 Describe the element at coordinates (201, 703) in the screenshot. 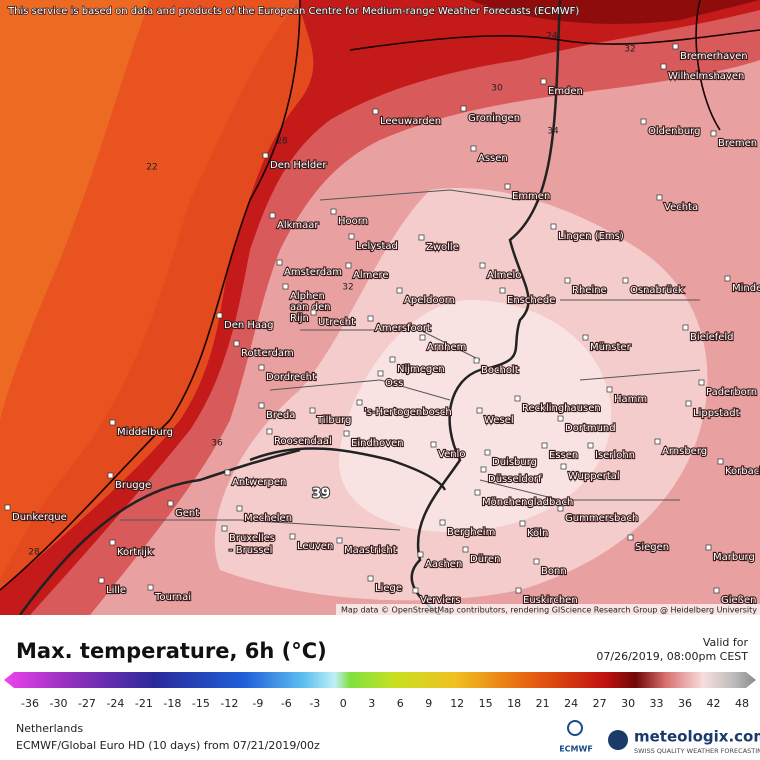

I see `colorbar-tick-label: -15` at that location.